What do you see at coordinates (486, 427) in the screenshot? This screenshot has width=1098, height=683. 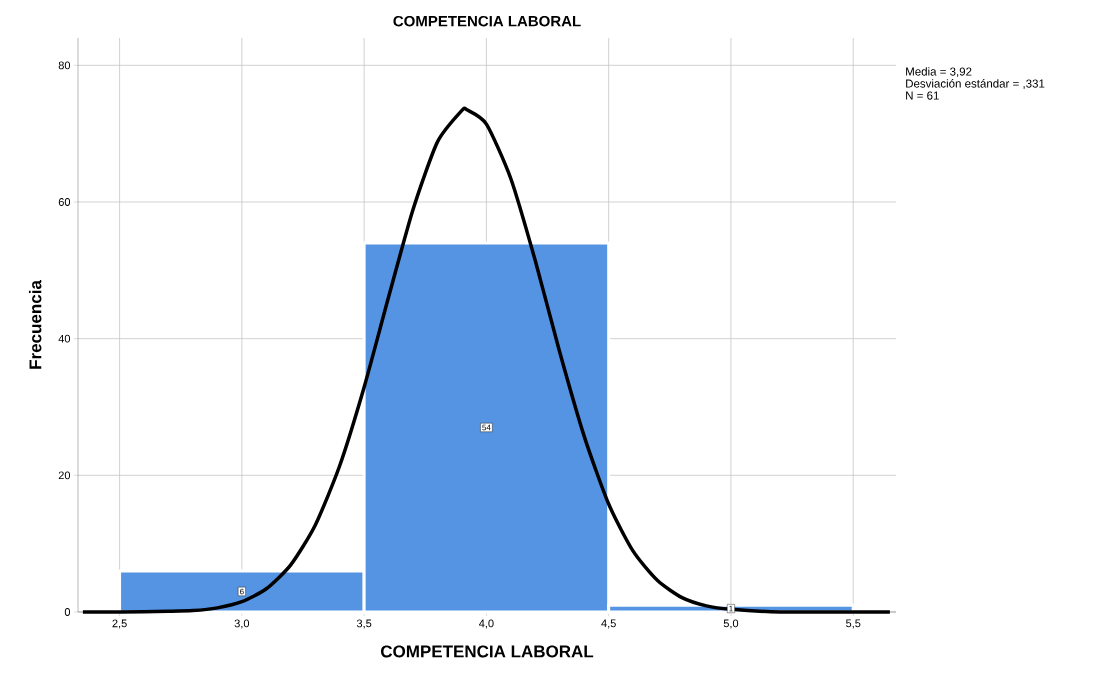 I see `data-label: 54` at bounding box center [486, 427].